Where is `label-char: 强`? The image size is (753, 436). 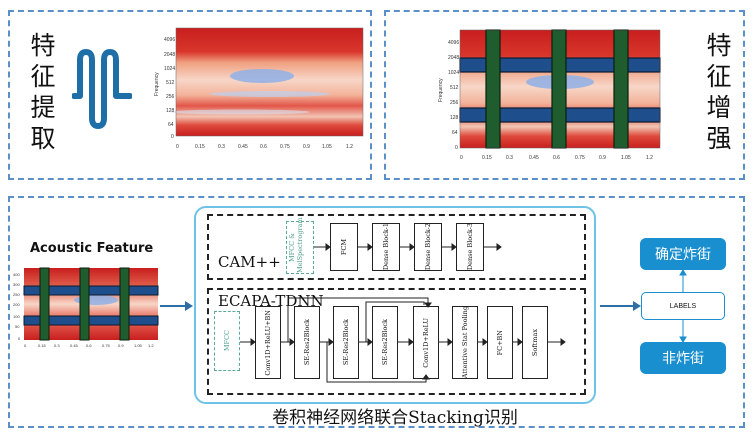 label-char: 强 is located at coordinates (719, 138).